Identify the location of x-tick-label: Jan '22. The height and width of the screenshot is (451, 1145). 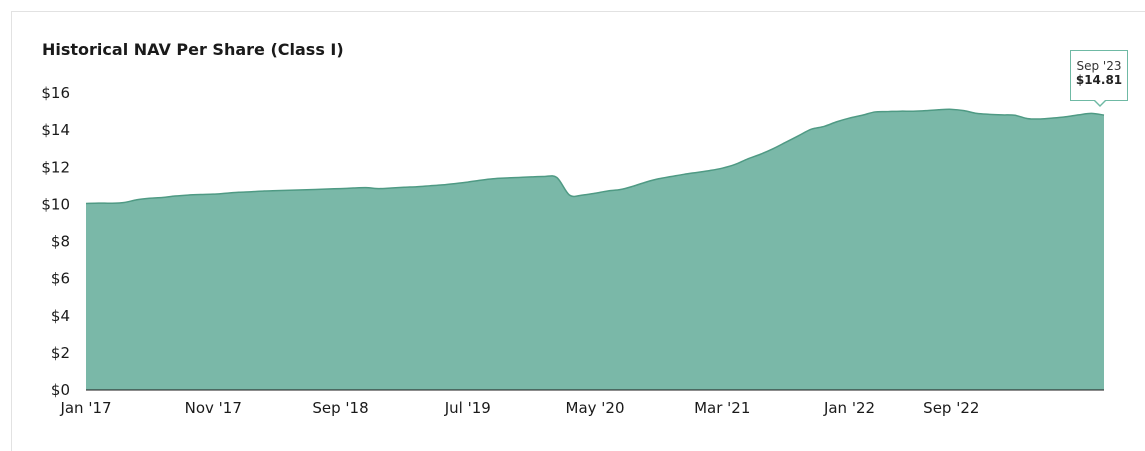
(849, 408).